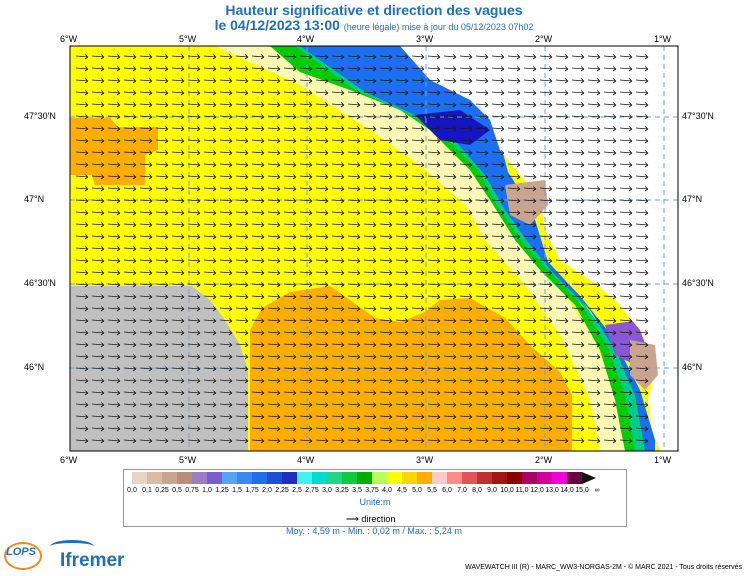  I want to click on legend-tick-label: 14,0, so click(567, 490).